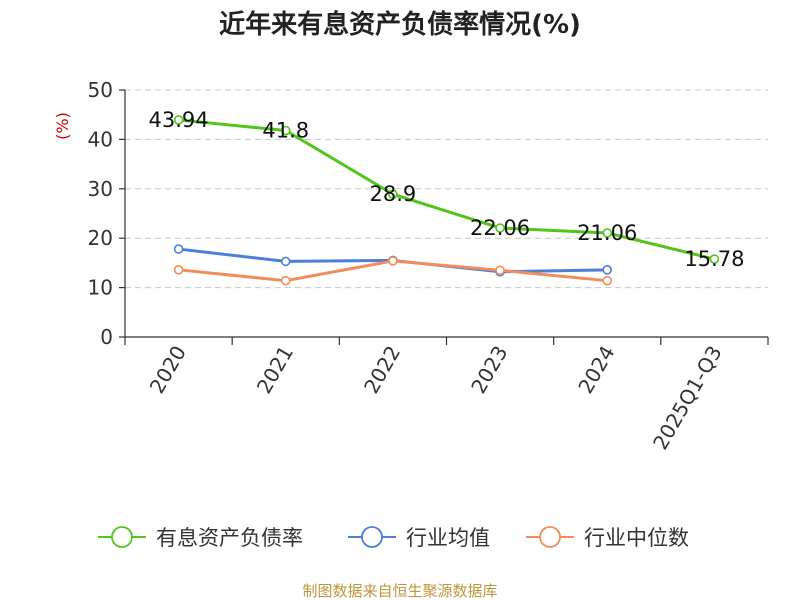 This screenshot has width=800, height=600. I want to click on x-tick-label: 2021, so click(275, 370).